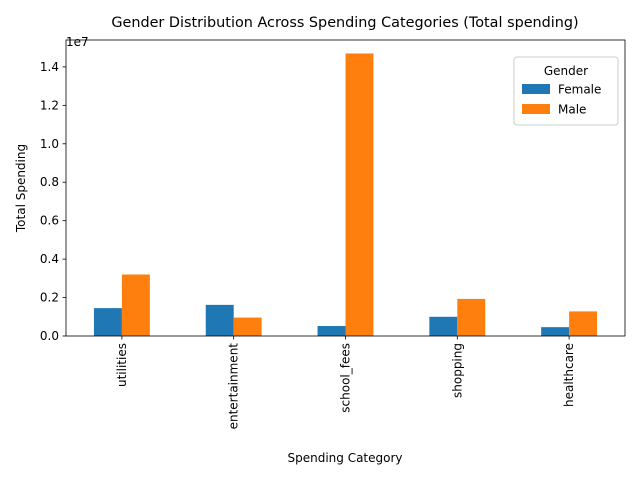 The image size is (640, 480). I want to click on x-axis-label: Spending Category, so click(344, 458).